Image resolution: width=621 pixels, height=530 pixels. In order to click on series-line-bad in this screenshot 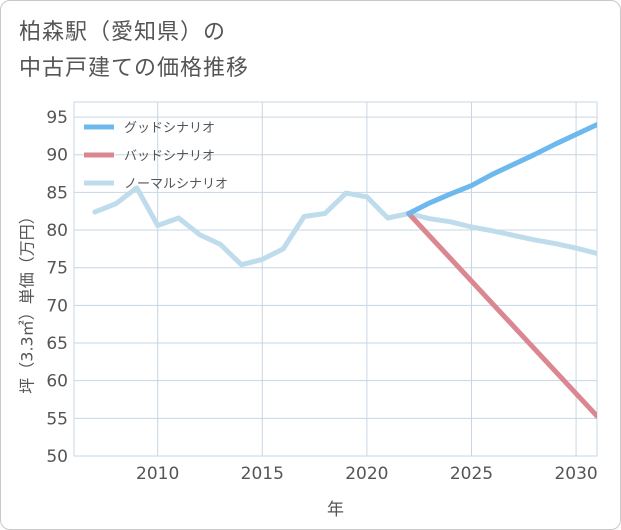, I will do `click(501, 315)`.